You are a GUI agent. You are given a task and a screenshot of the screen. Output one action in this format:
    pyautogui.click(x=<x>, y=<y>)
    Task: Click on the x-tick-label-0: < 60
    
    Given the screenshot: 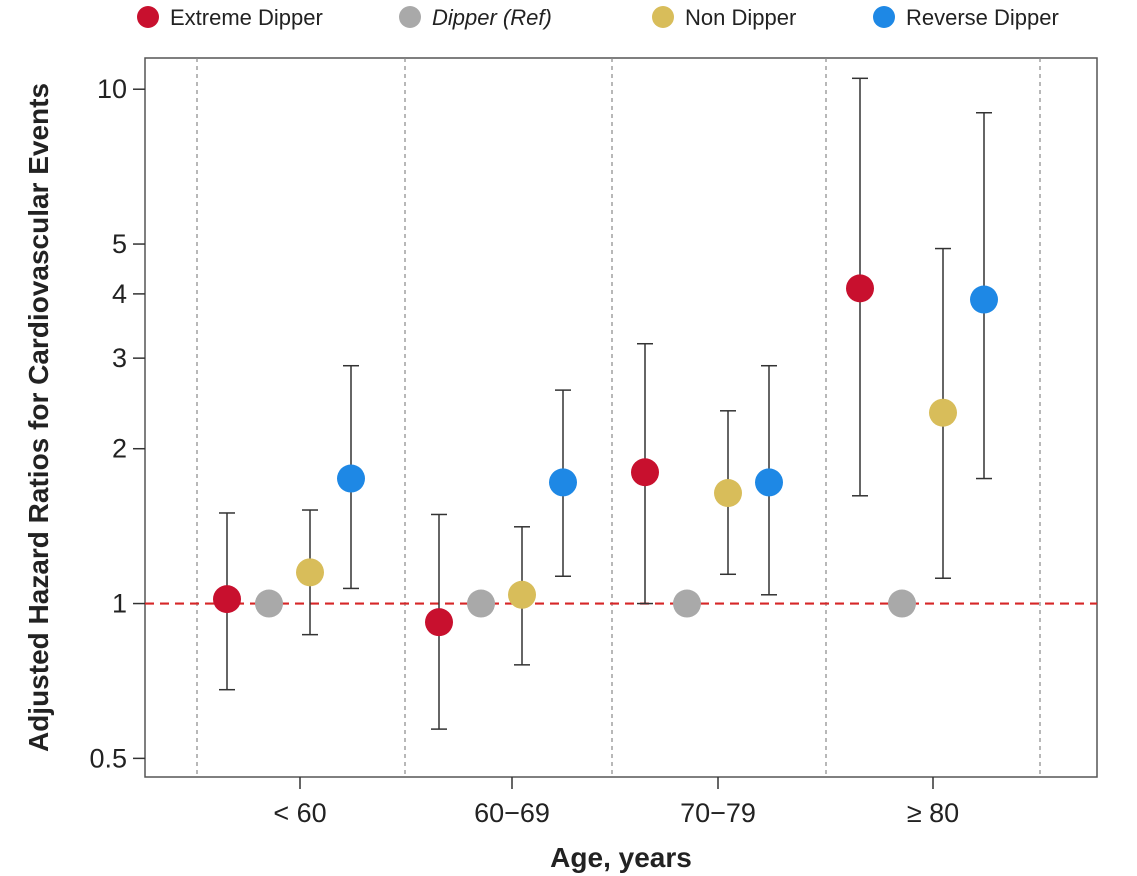 What is the action you would take?
    pyautogui.click(x=299, y=813)
    